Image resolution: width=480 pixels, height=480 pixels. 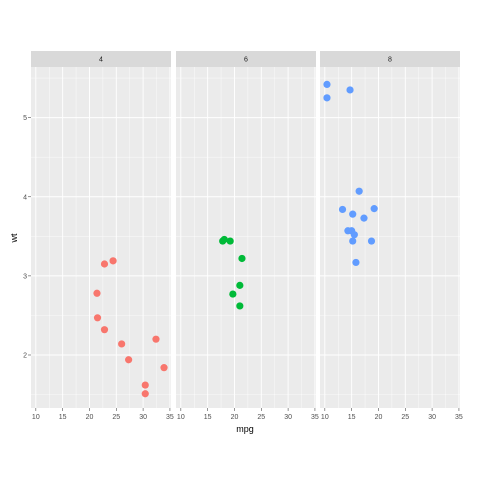 What do you see at coordinates (25, 118) in the screenshot?
I see `y-tick-label: 5` at bounding box center [25, 118].